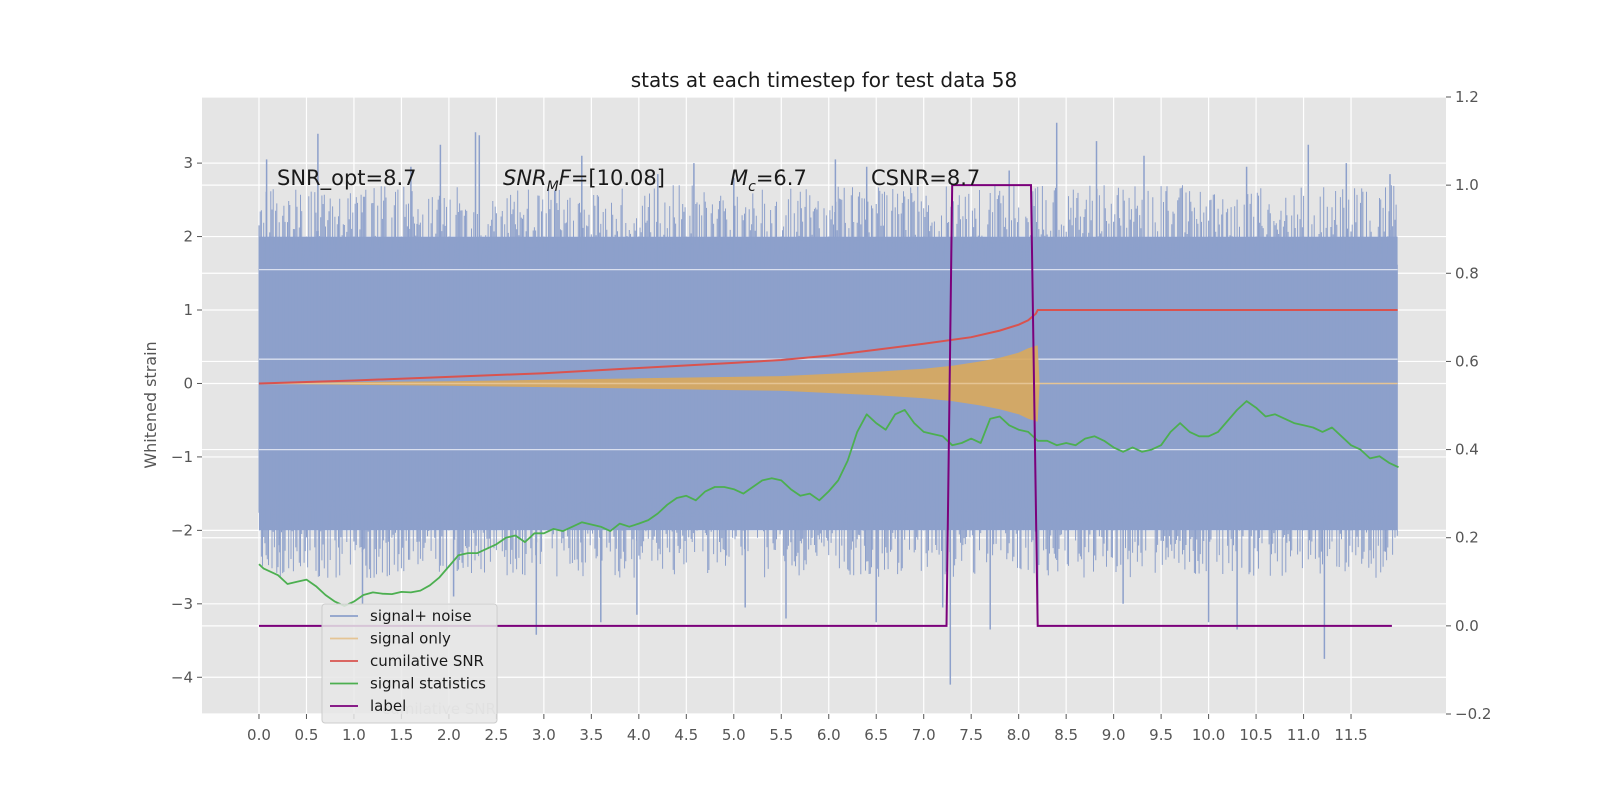 This screenshot has width=1600, height=804. I want to click on x-tick-label: 10.0, so click(1208, 735).